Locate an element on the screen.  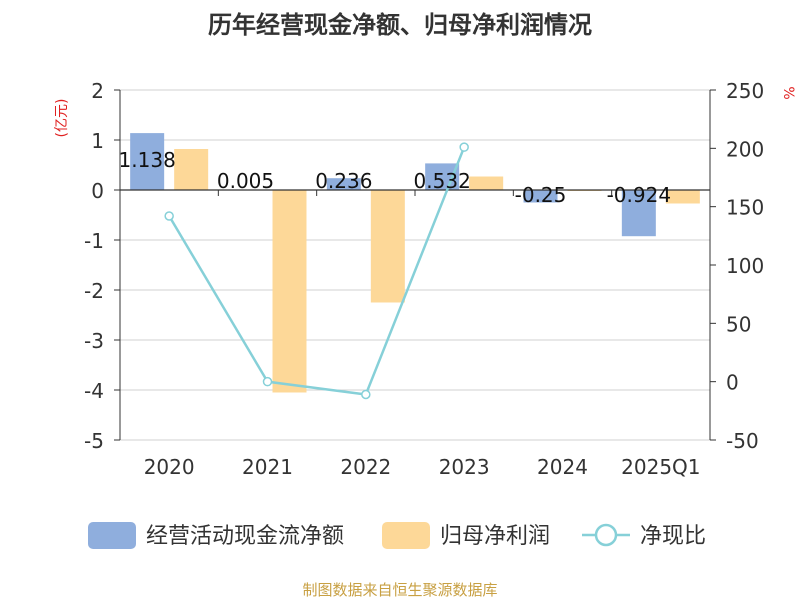
y-left-tick-label: -4 is located at coordinates (94, 391).